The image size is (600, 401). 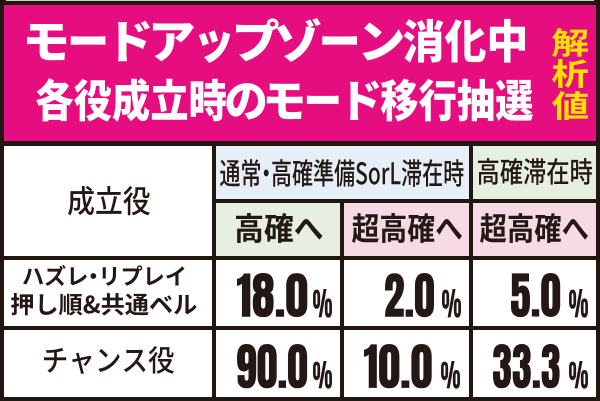 What do you see at coordinates (271, 295) in the screenshot?
I see `value-r1c1-glyphs` at bounding box center [271, 295].